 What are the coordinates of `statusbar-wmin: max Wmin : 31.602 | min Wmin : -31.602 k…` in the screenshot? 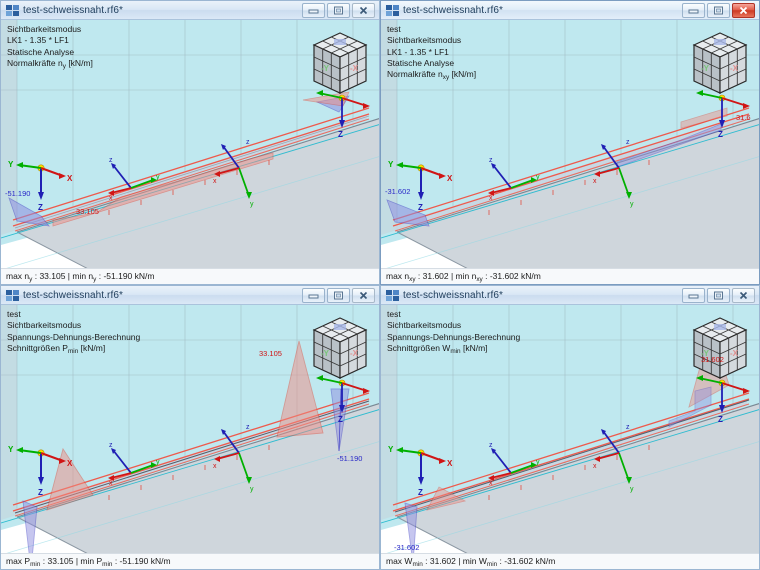 It's located at (570, 561).